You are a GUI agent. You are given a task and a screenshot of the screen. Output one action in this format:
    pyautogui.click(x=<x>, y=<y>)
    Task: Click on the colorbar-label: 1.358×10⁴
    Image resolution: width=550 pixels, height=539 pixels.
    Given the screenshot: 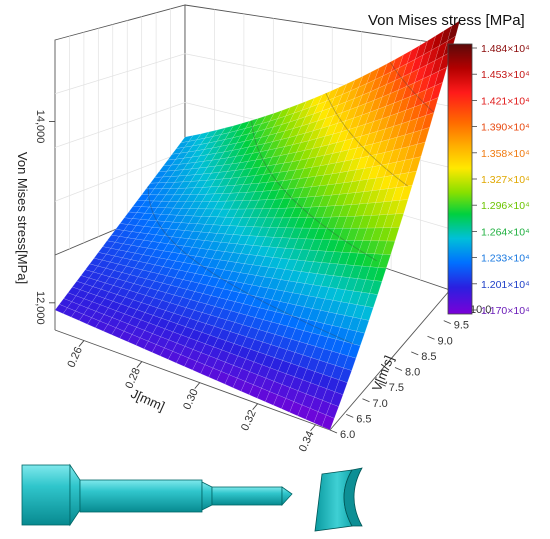 What is the action you would take?
    pyautogui.click(x=505, y=154)
    